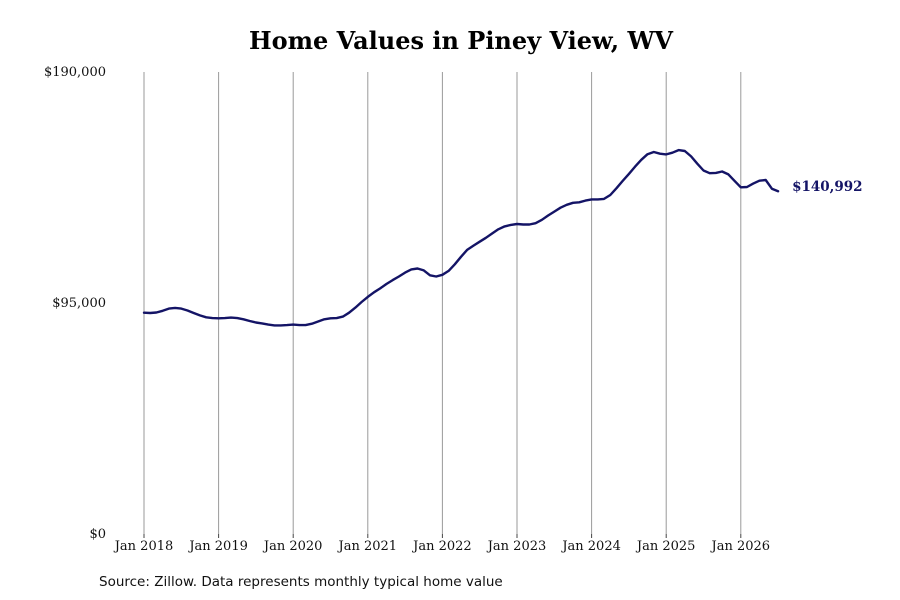  I want to click on x-tick-label: Jan 2024, so click(590, 546).